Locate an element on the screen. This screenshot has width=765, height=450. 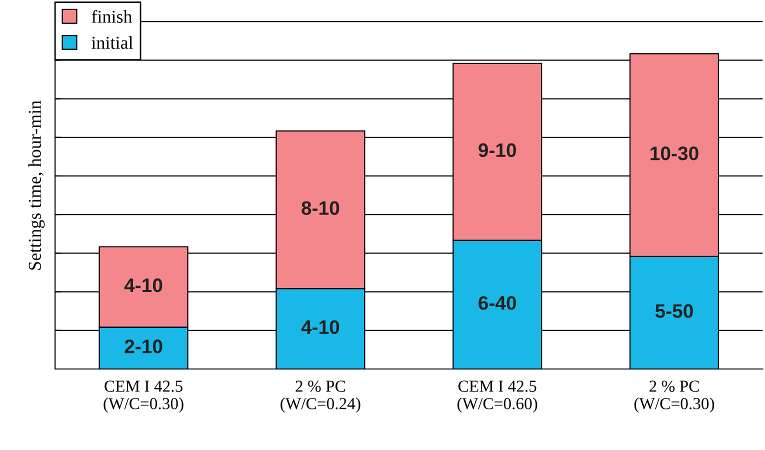
legend-label: finish is located at coordinates (112, 16).